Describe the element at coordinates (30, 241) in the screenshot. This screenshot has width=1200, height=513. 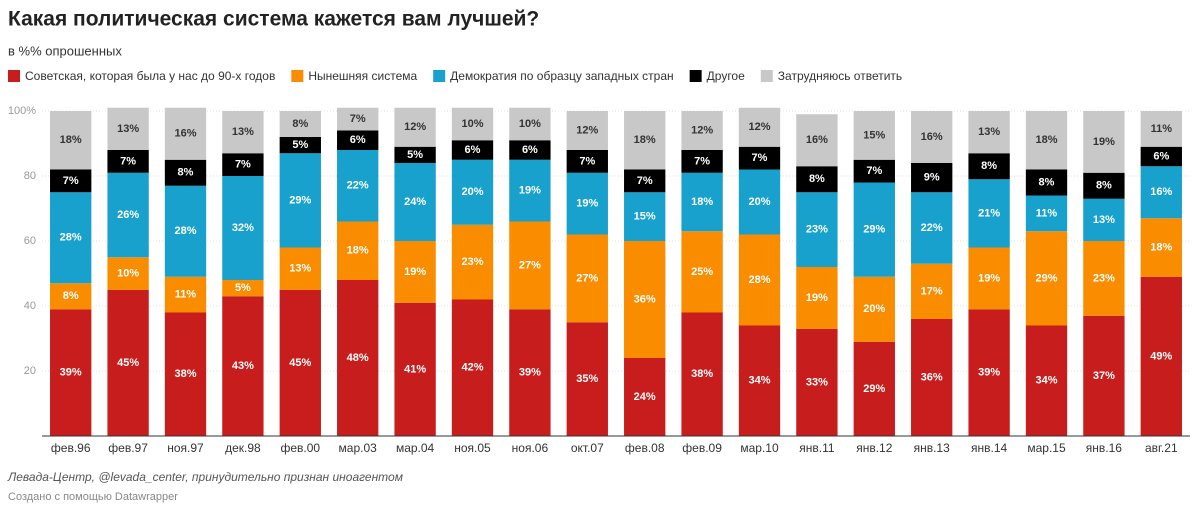
I see `y-tick-label: 60` at that location.